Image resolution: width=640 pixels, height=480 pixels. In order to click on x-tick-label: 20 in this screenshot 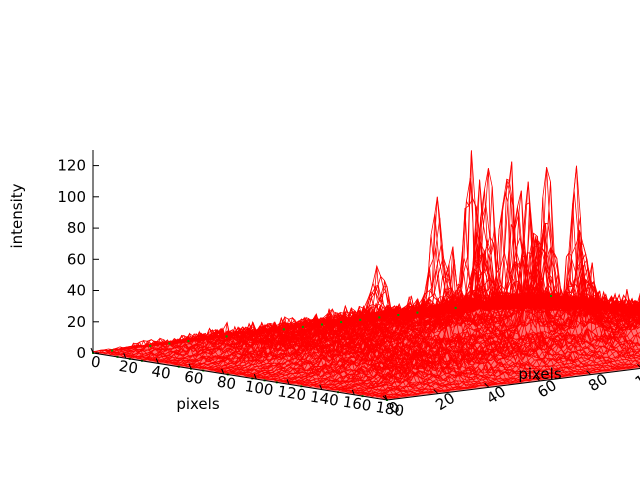, I will do `click(129, 367)`.